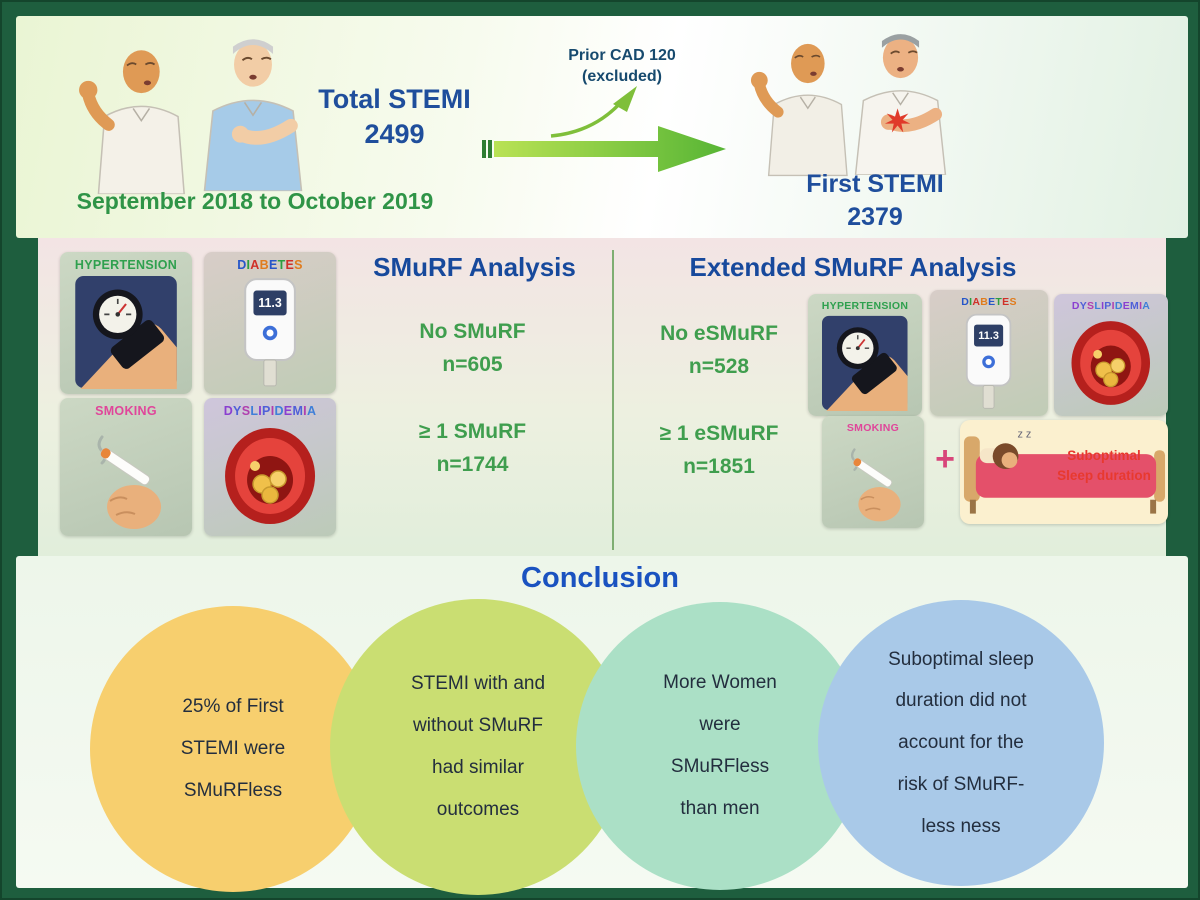 This screenshot has width=1200, height=900. What do you see at coordinates (901, 104) in the screenshot?
I see `man-heart-attack-icon` at bounding box center [901, 104].